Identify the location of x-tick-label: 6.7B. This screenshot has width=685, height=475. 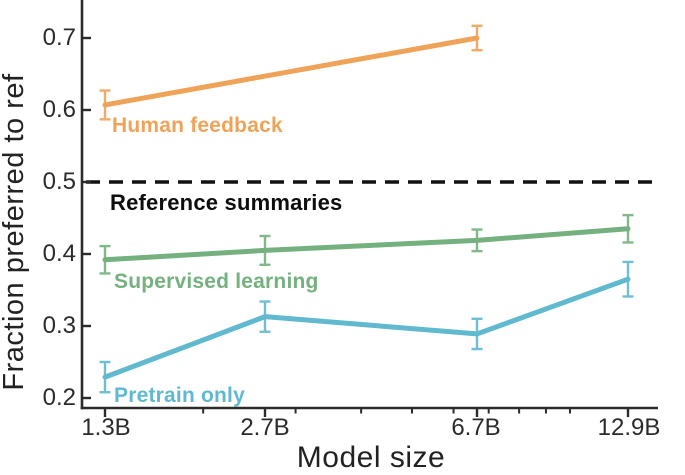
(476, 427).